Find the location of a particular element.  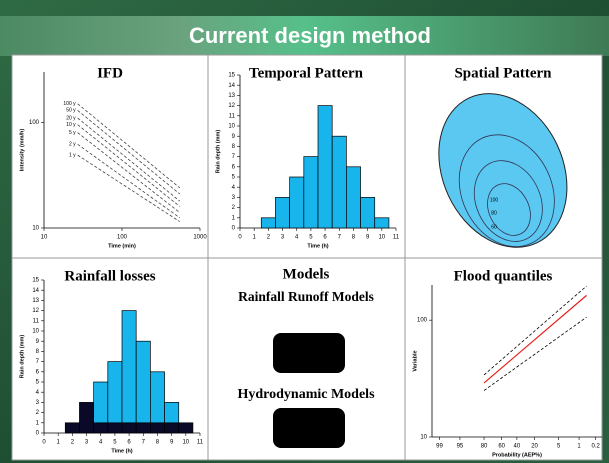

y-tick-label: 10 is located at coordinates (35, 229).